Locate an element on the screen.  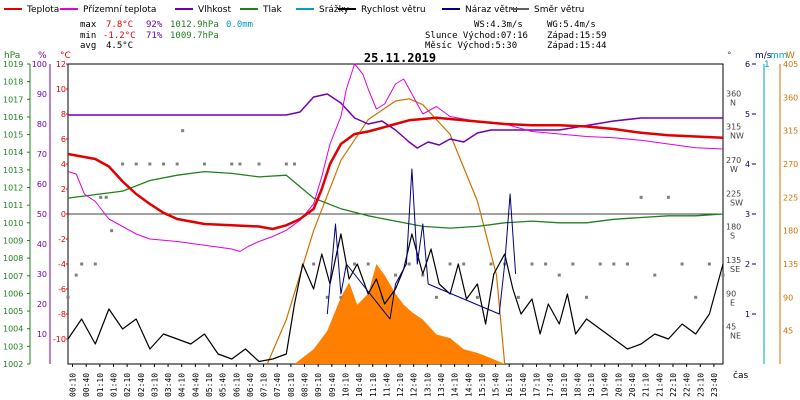
pressure-tick-label: 1012 is located at coordinates (13, 188).